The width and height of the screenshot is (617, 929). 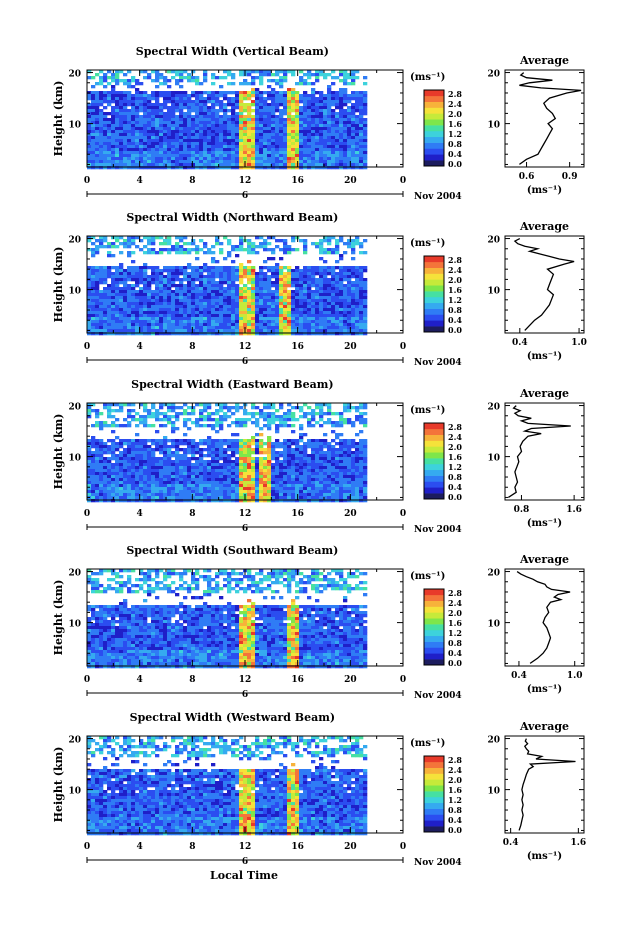 I want to click on colorbar-tick-label: 2.8, so click(x=455, y=260).